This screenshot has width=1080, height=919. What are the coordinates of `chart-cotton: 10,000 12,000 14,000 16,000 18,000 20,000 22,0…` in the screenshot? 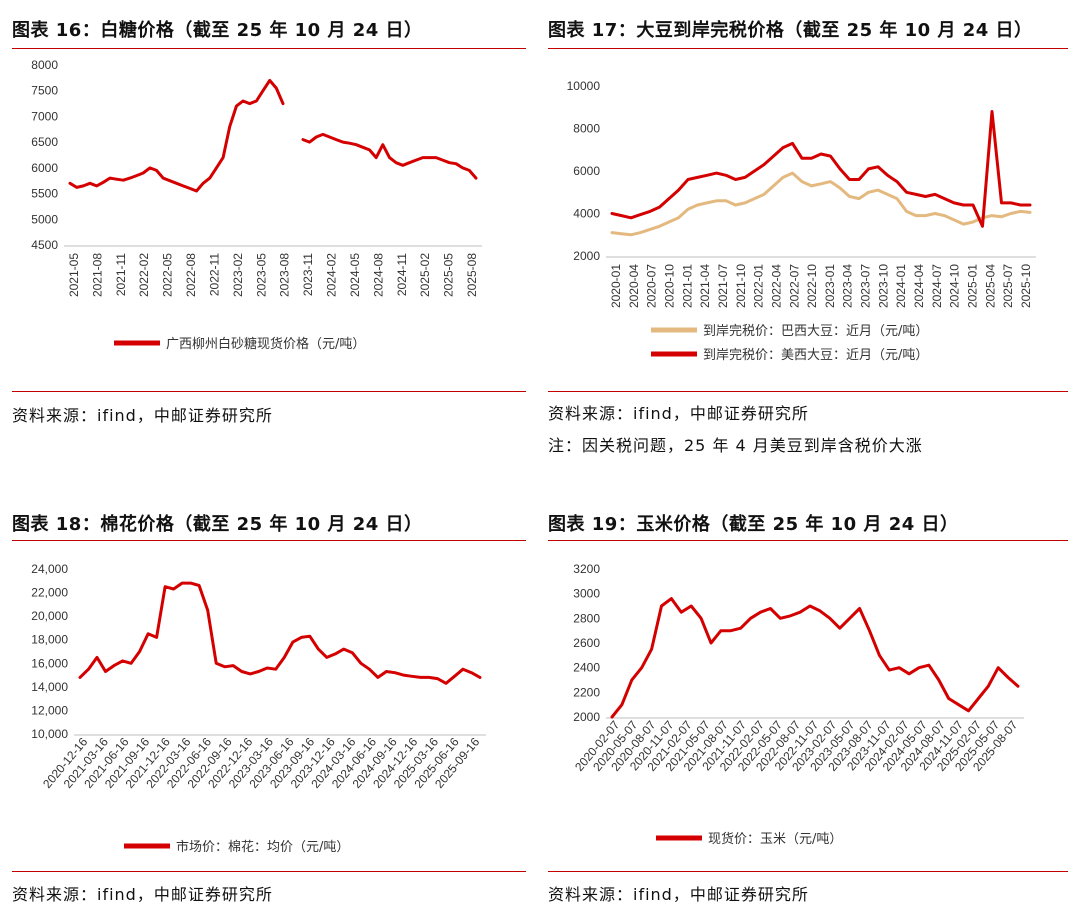 It's located at (258, 708).